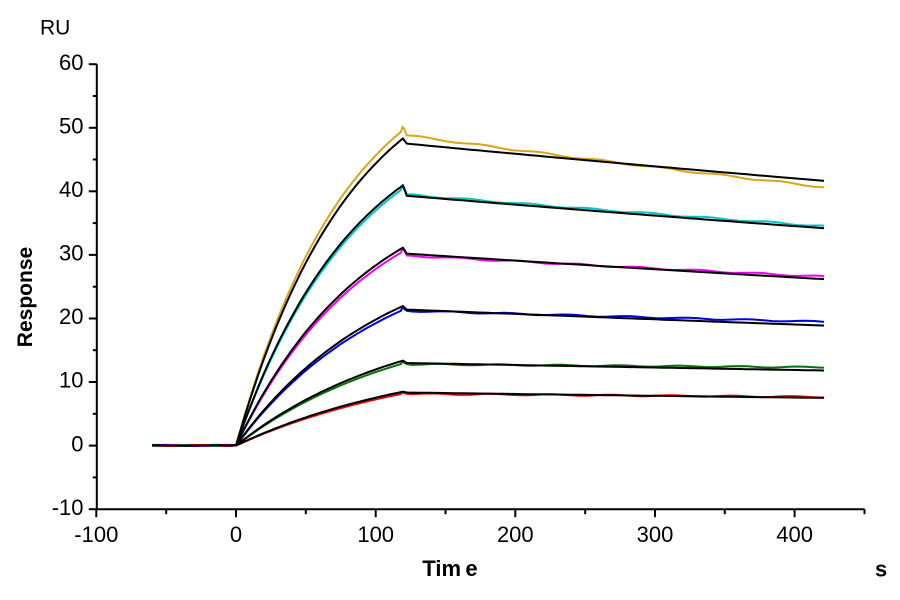 This screenshot has width=900, height=600. I want to click on svg-text: 30, so click(71, 253).